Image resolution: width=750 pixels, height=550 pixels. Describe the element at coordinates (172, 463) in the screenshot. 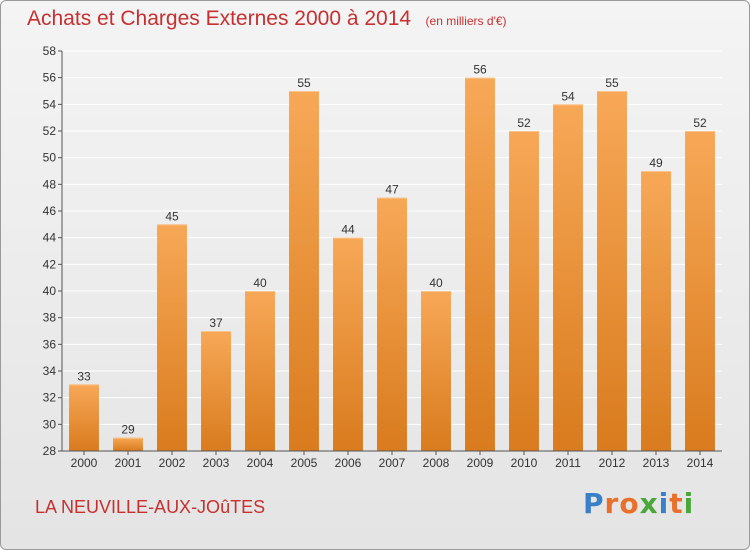

I see `x-tick-label: 2002` at that location.